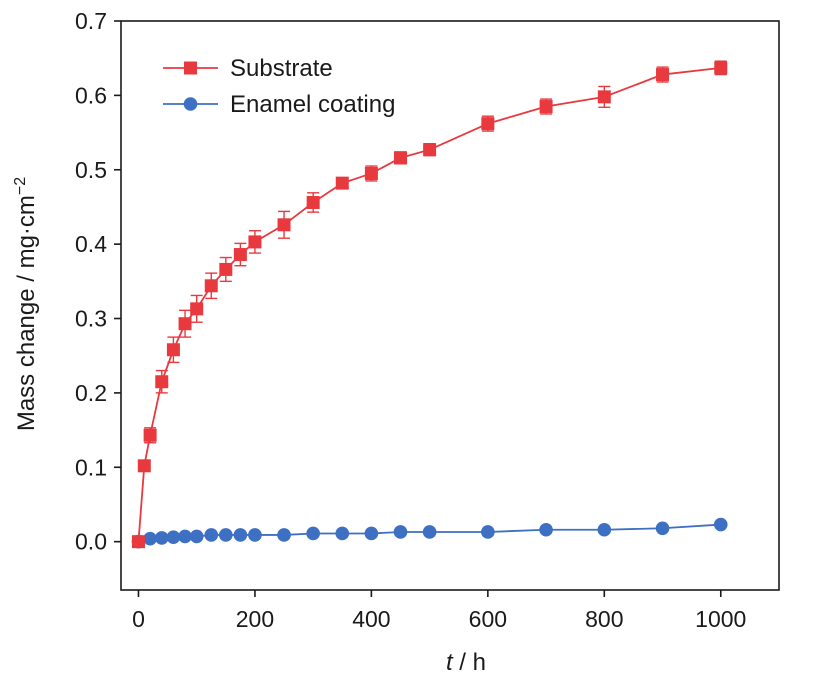  I want to click on y-axis-label-text: Mass change / mg·cm, so click(26, 313).